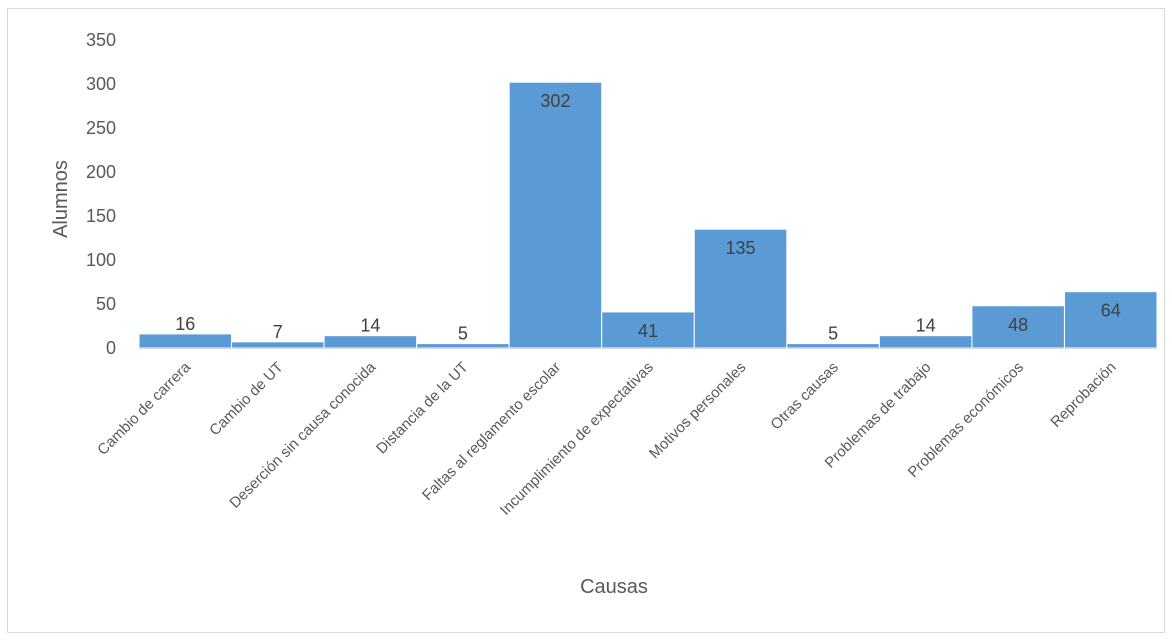 The width and height of the screenshot is (1172, 643). What do you see at coordinates (101, 84) in the screenshot?
I see `y-tick-label: 300` at bounding box center [101, 84].